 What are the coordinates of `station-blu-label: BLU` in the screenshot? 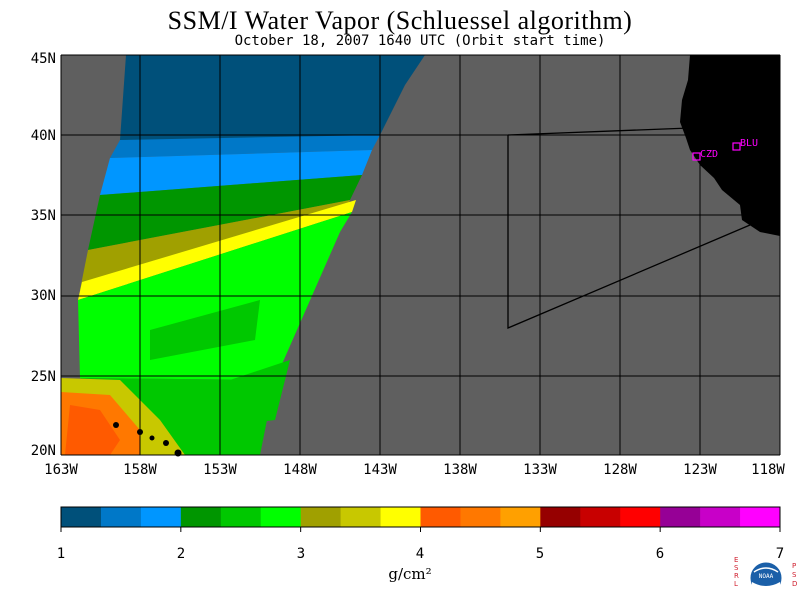 It's located at (749, 143).